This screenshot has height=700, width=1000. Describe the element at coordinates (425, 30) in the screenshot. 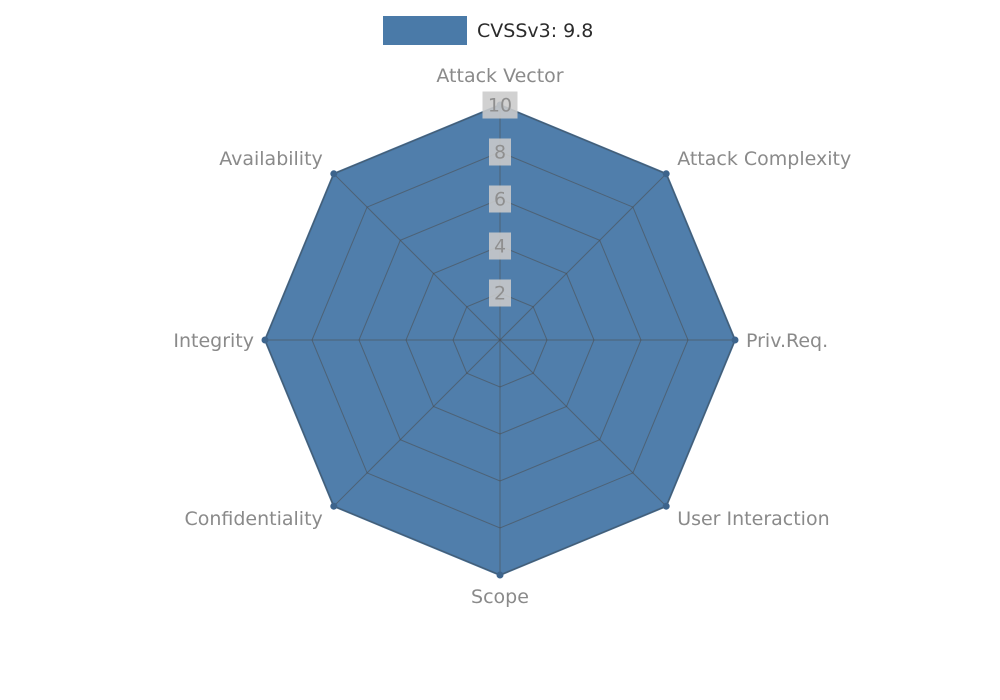

I see `legend-swatch` at that location.